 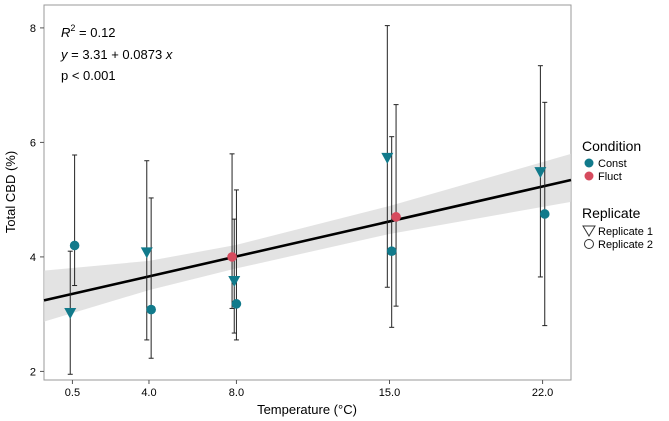 I want to click on y-tick-label: 8, so click(x=33, y=29).